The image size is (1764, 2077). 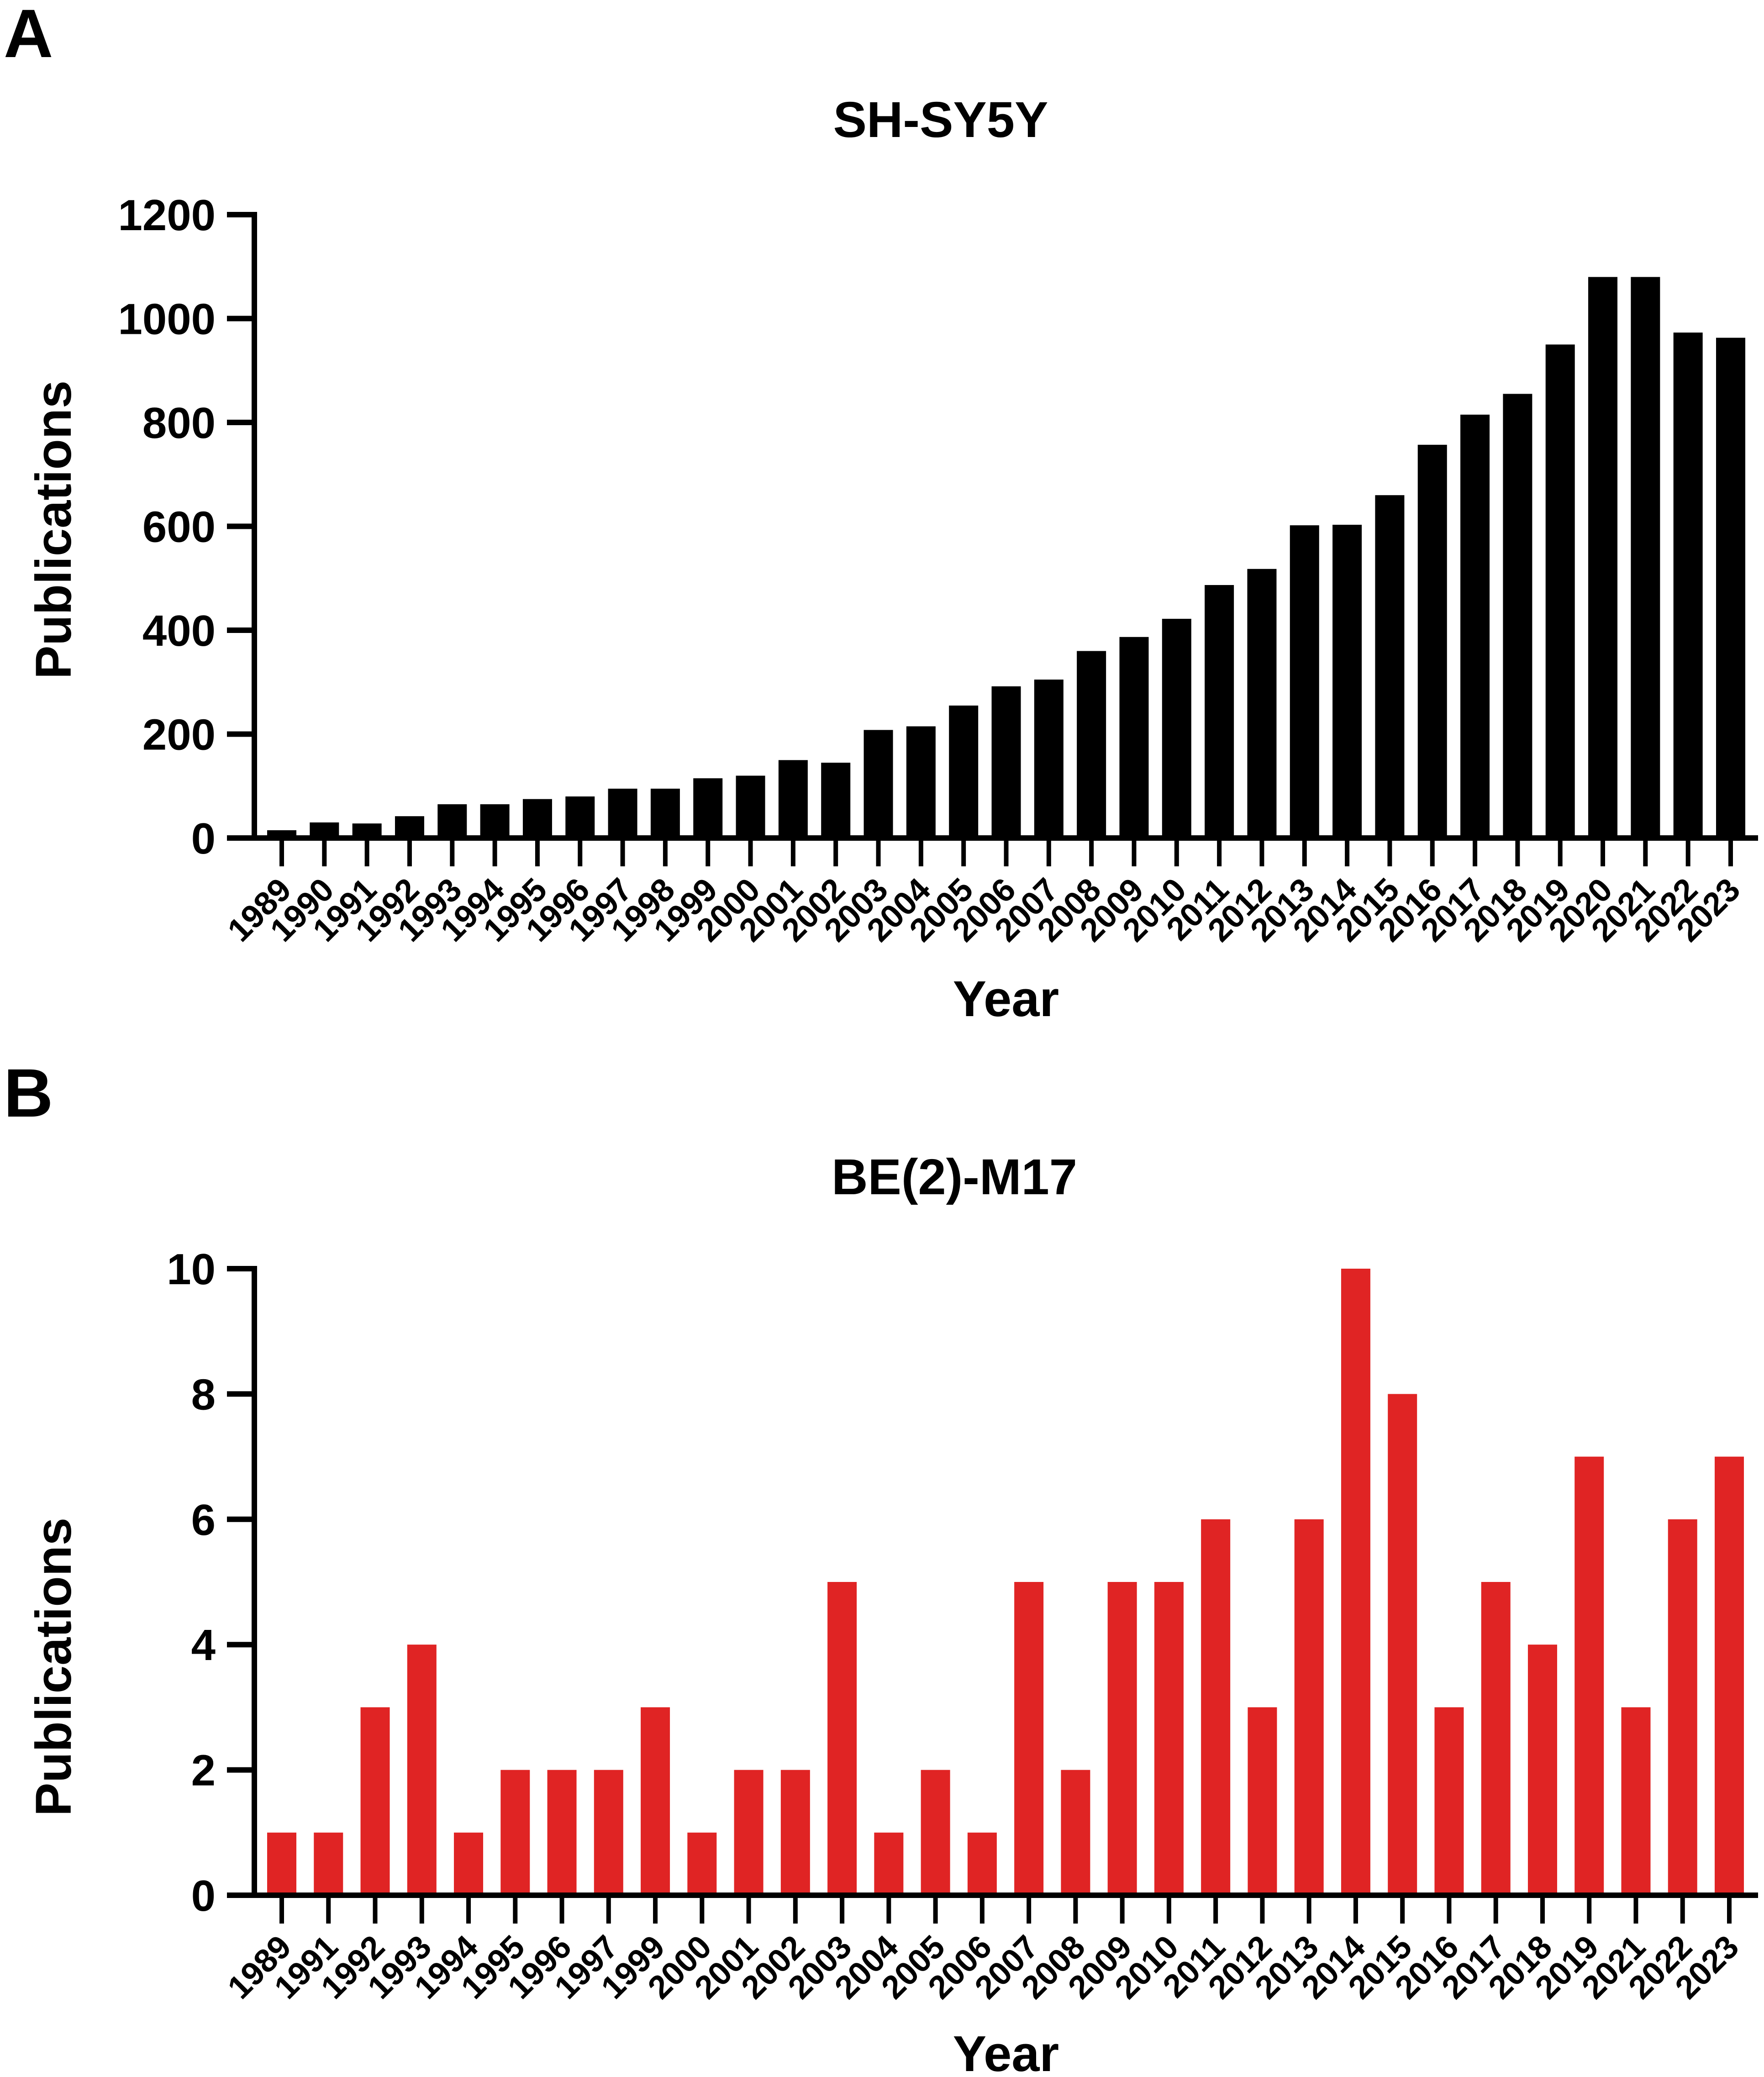 What do you see at coordinates (954, 1177) in the screenshot?
I see `panel-b-title: BE(2)-M17` at bounding box center [954, 1177].